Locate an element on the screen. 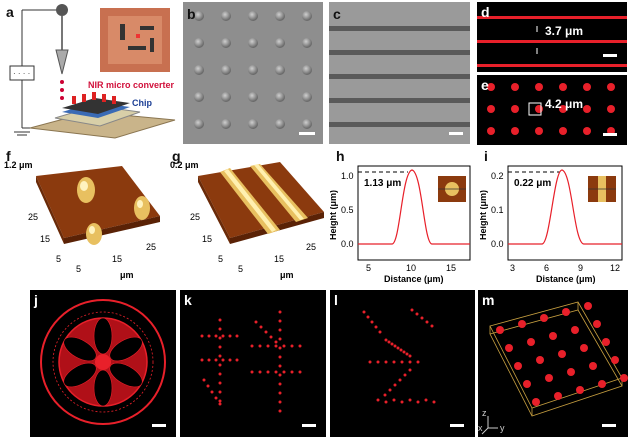  ytick-1: 0.1 is located at coordinates (497, 210).